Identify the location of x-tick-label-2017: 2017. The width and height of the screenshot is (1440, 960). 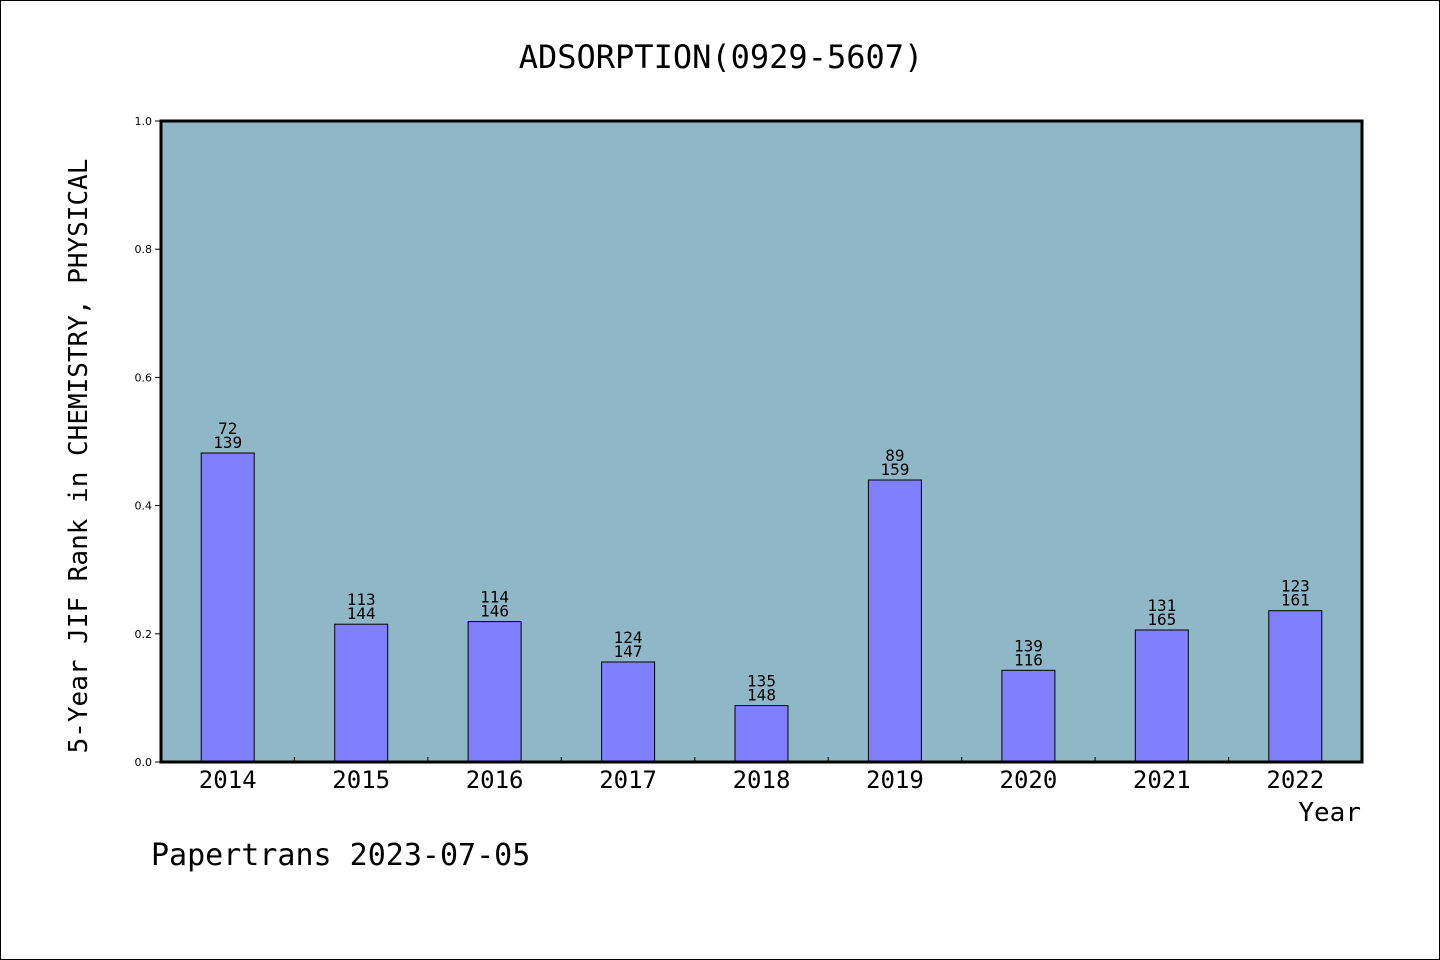
(628, 780).